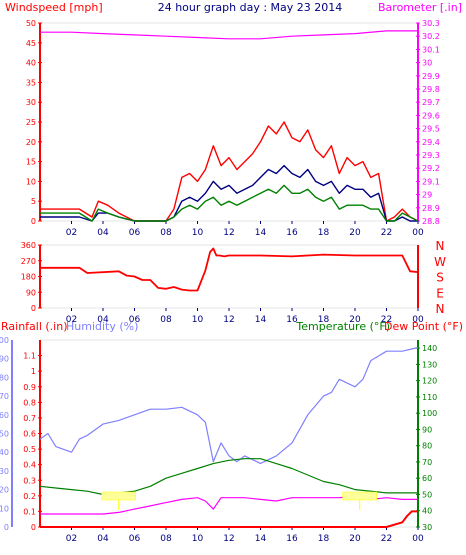 The image size is (466, 555). I want to click on rainfall-y-tick-label: 0.2, so click(29, 496).